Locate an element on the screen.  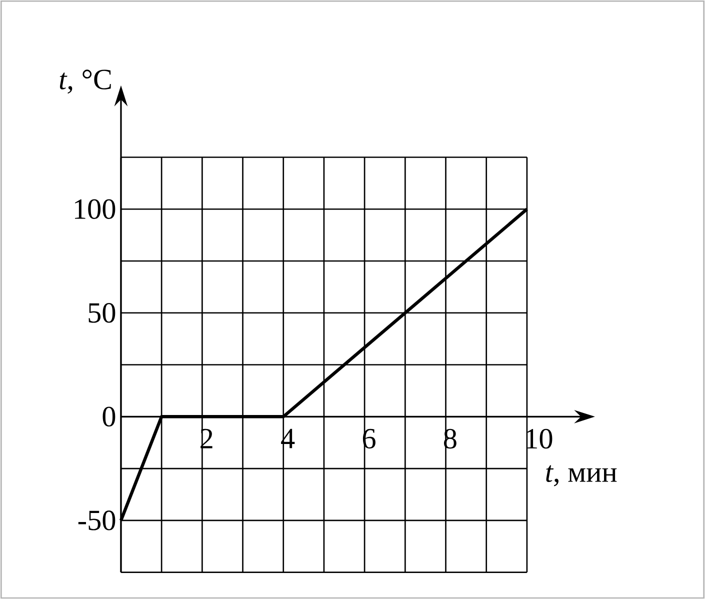
y-tick-label: 100 is located at coordinates (95, 209).